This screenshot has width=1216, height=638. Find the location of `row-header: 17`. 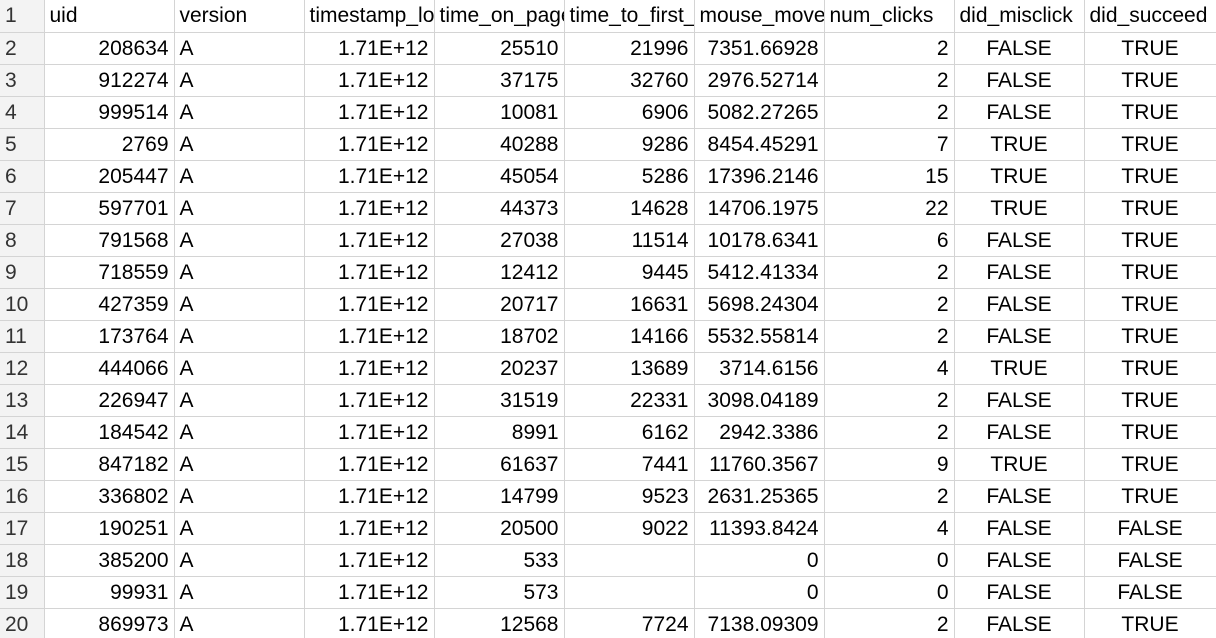

row-header: 17 is located at coordinates (22, 528).